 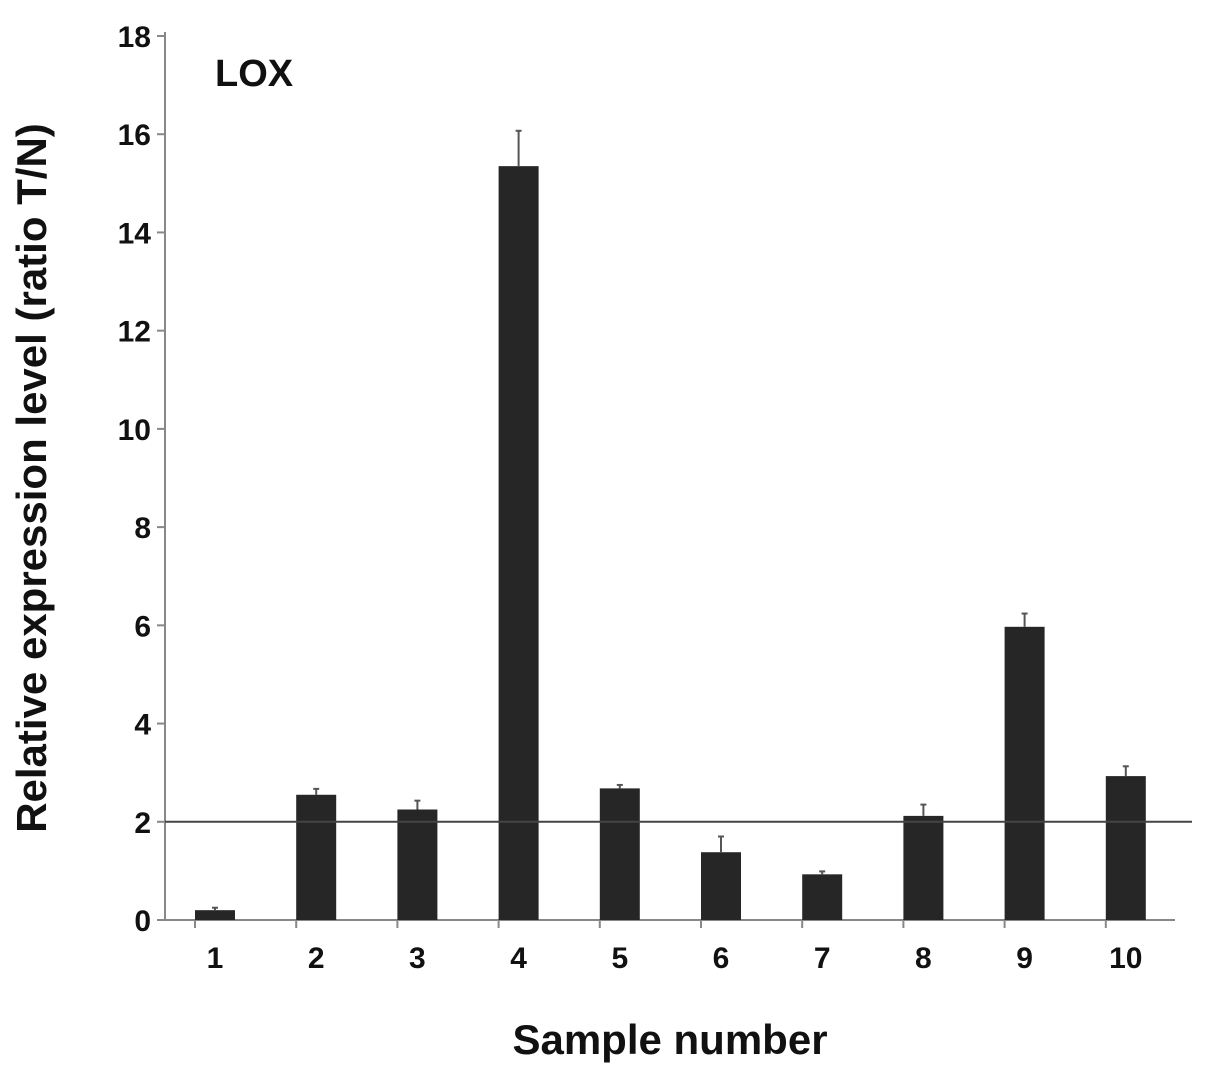 What do you see at coordinates (822, 958) in the screenshot?
I see `x-tick-label: 7` at bounding box center [822, 958].